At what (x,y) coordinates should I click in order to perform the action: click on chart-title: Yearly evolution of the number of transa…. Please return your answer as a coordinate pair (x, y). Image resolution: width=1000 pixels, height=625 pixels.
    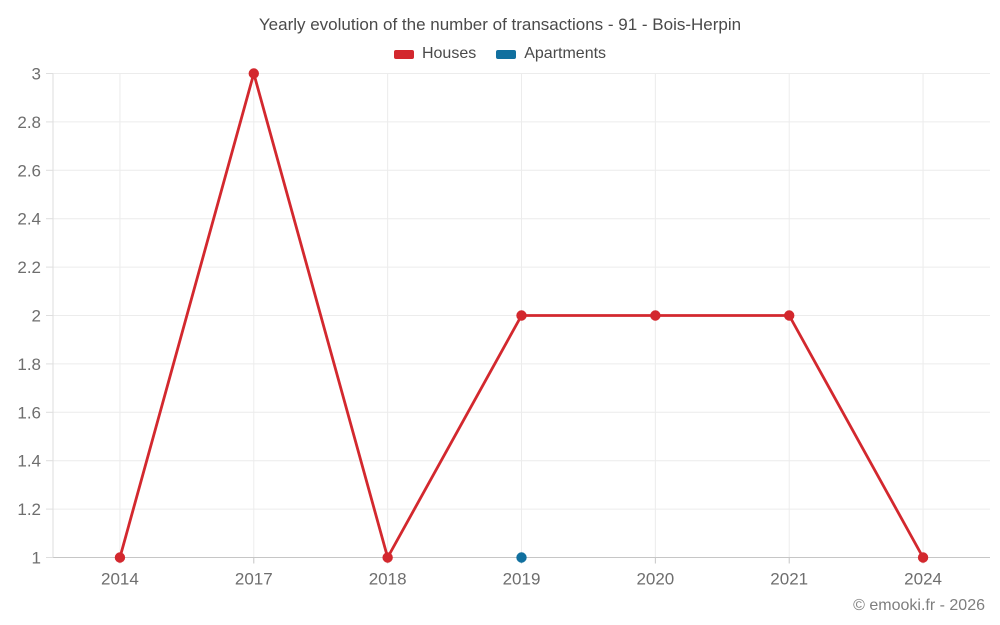
    Looking at the image, I should click on (500, 24).